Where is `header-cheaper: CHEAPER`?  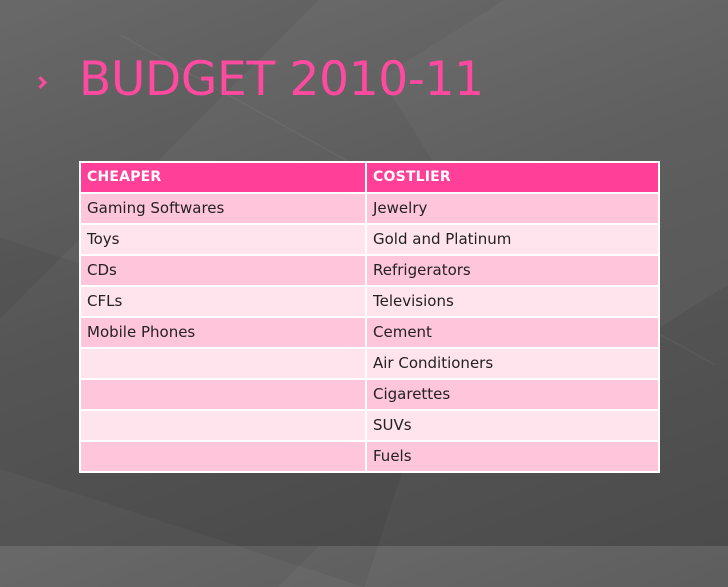
header-cheaper: CHEAPER is located at coordinates (223, 177).